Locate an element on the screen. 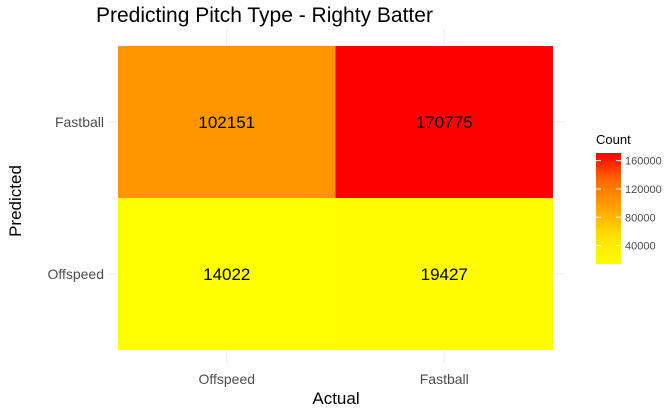  legend-tick-label: 120000 is located at coordinates (643, 190).